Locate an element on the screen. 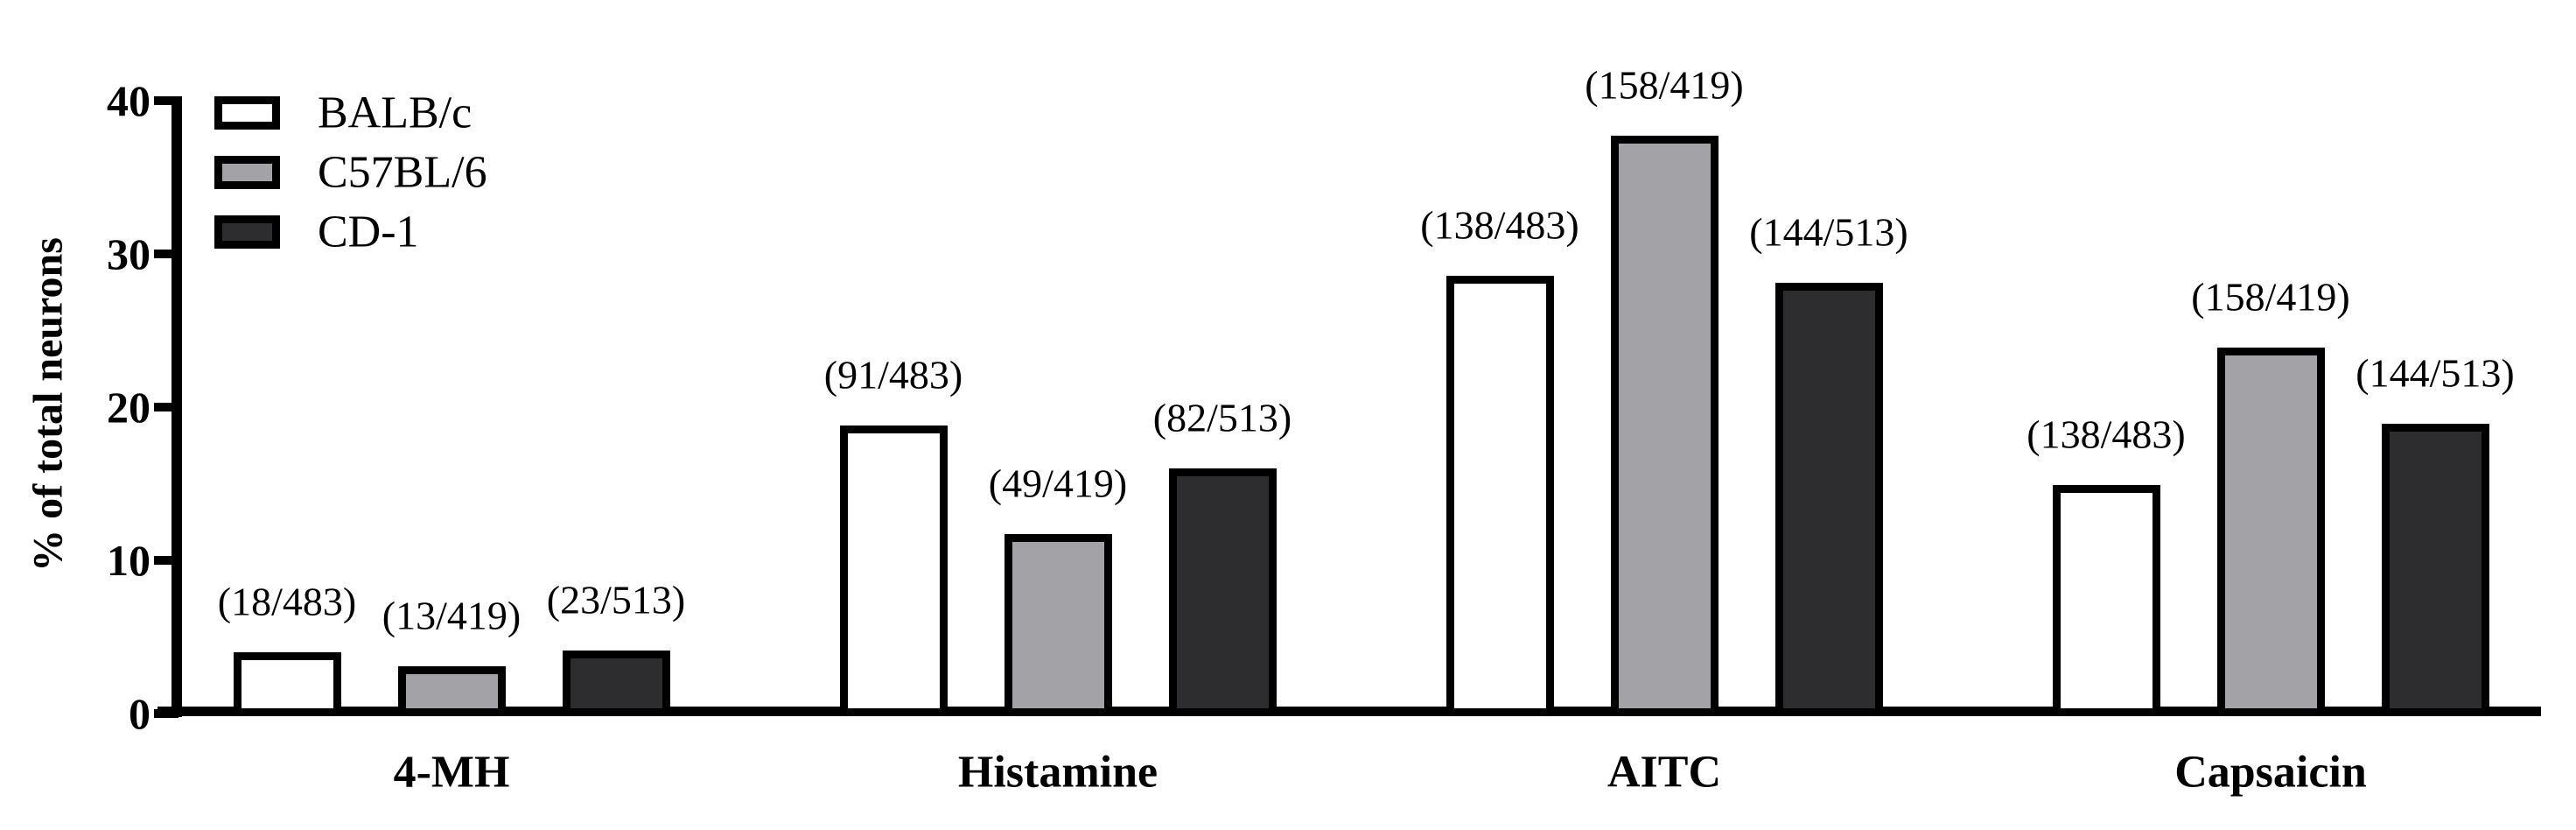 This screenshot has width=2576, height=830. x-axis-line is located at coordinates (1349, 711).